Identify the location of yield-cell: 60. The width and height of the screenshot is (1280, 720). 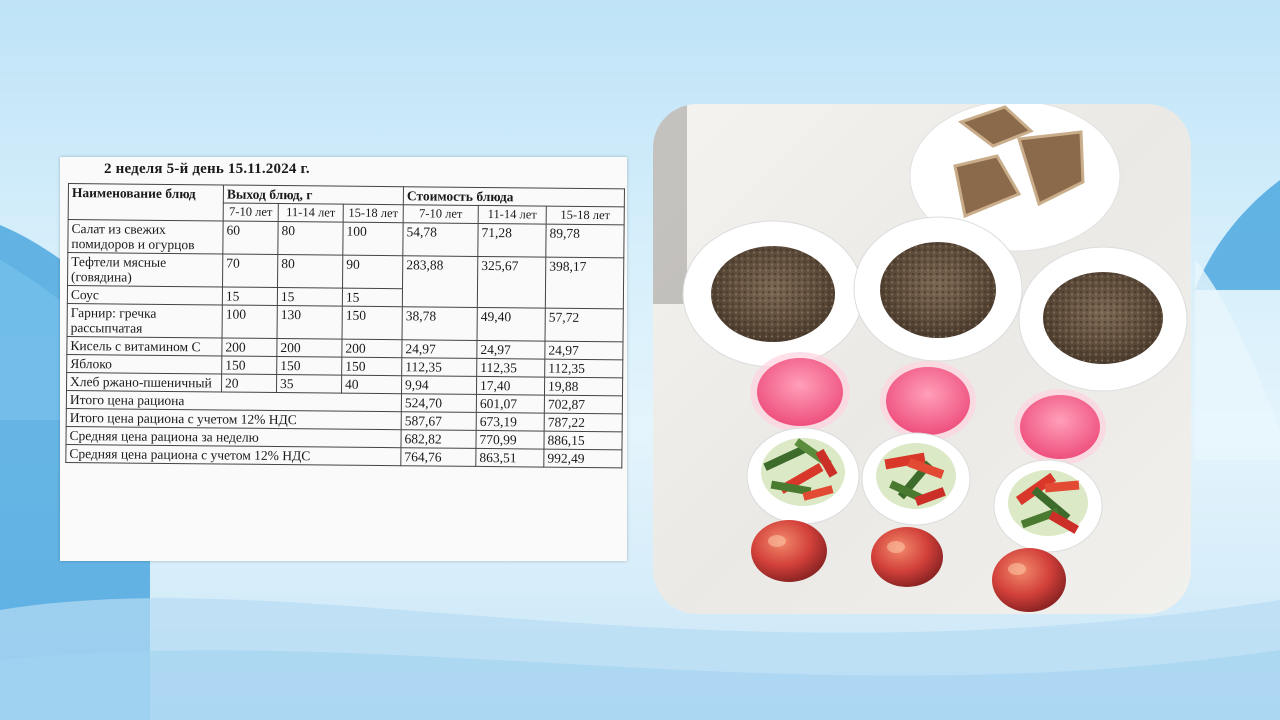
(250, 237).